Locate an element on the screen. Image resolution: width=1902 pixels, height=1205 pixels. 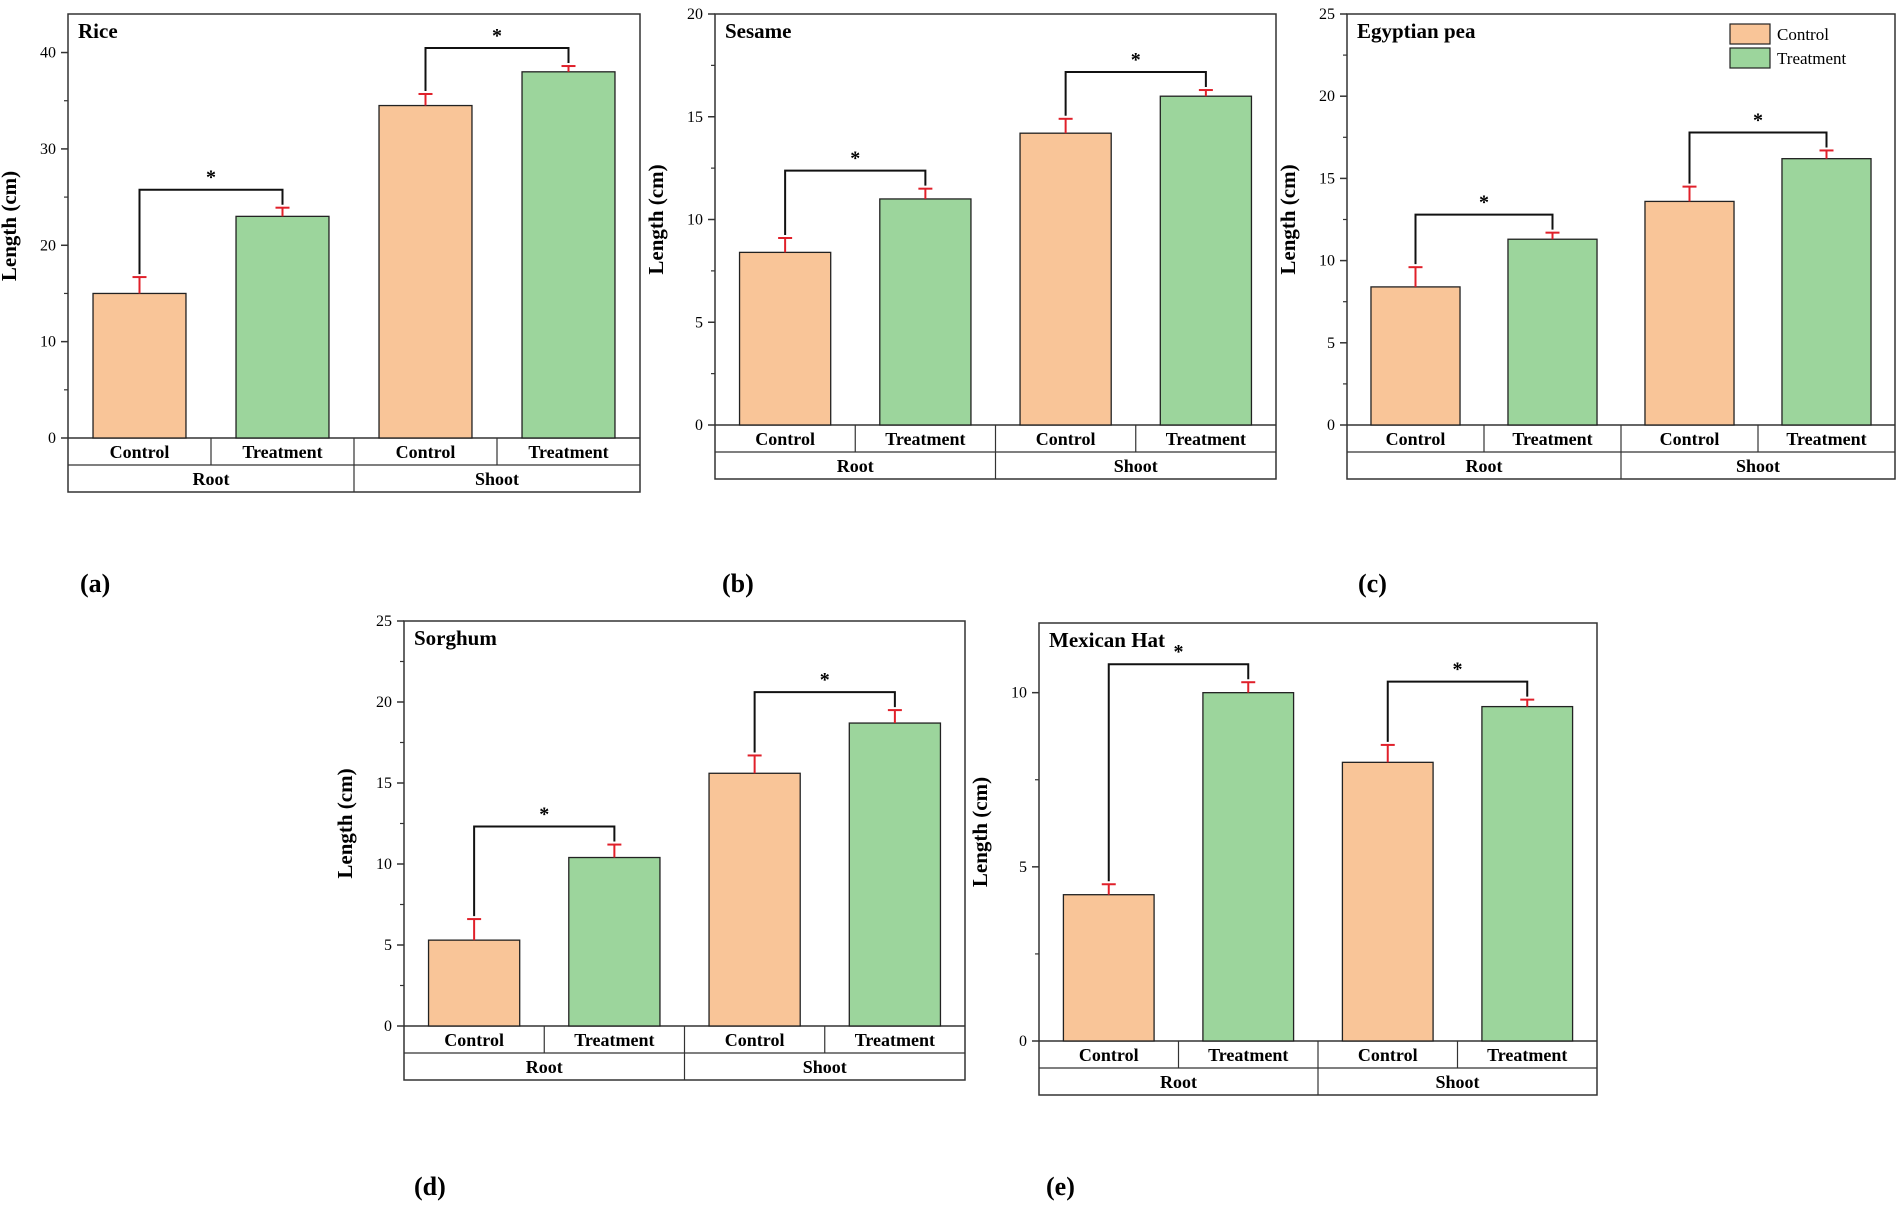
panel-letter: (d) is located at coordinates (430, 1186).